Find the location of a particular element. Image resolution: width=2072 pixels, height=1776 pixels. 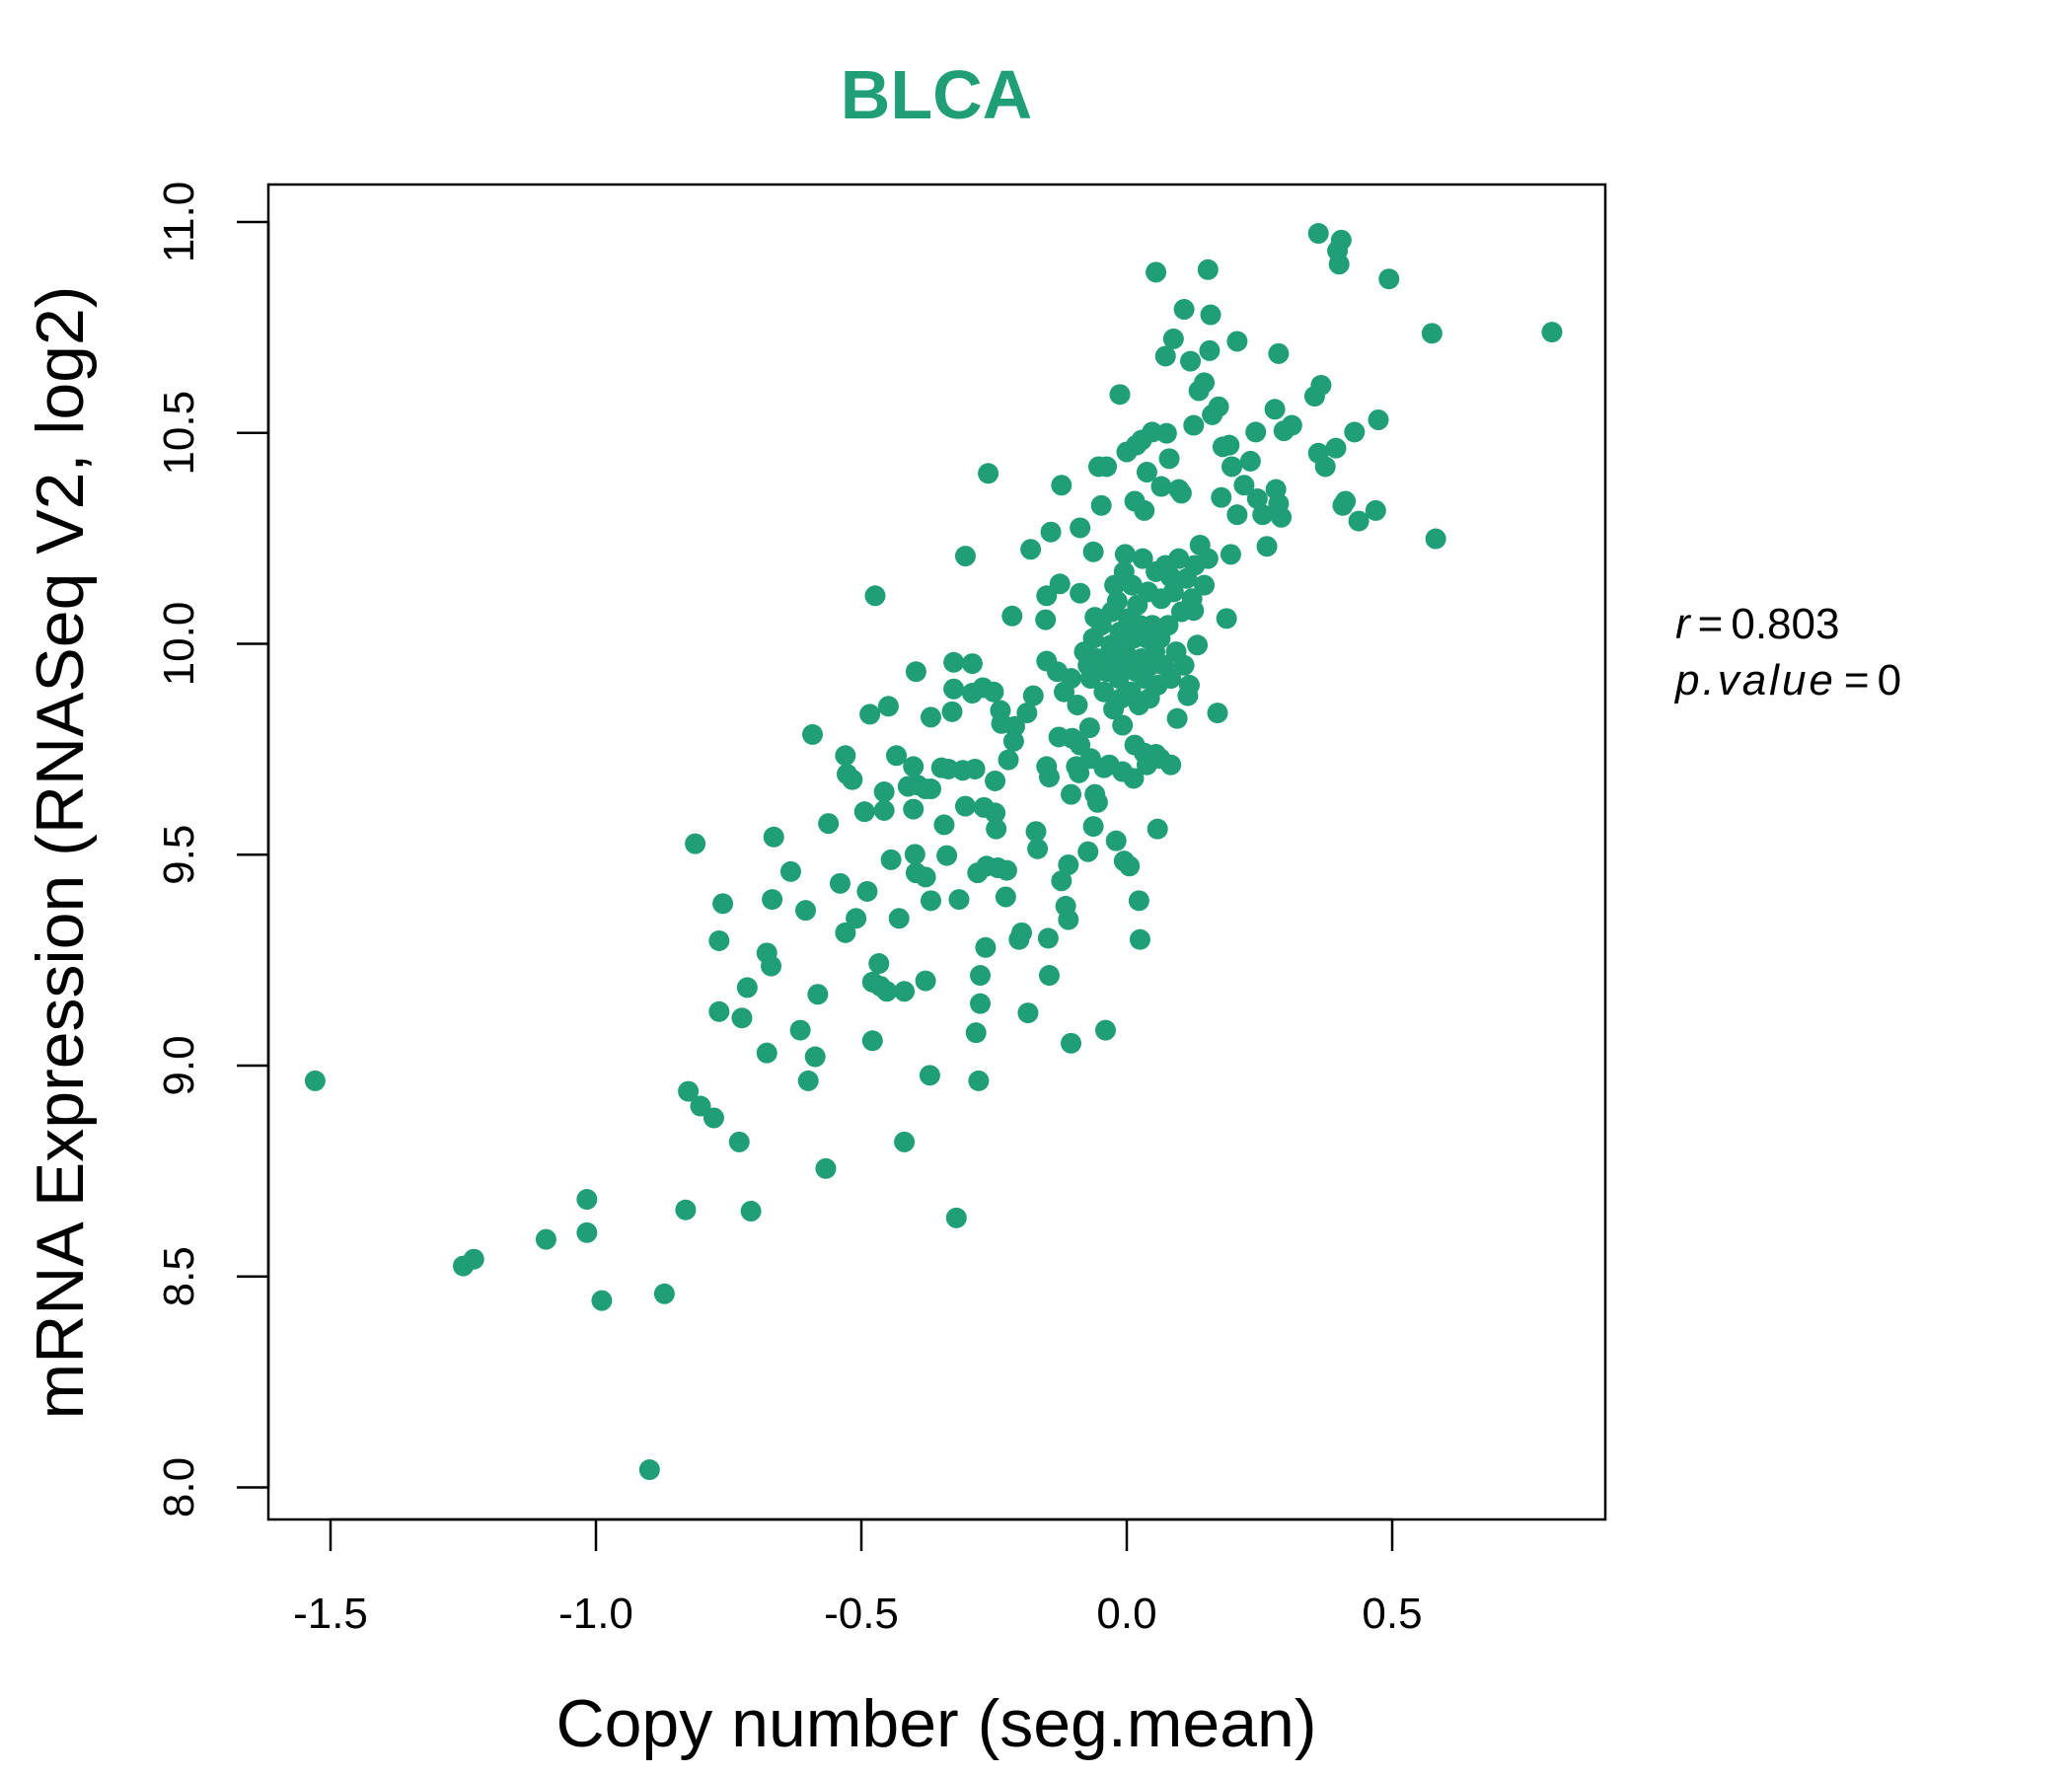

p-label: p.value is located at coordinates (1755, 680).